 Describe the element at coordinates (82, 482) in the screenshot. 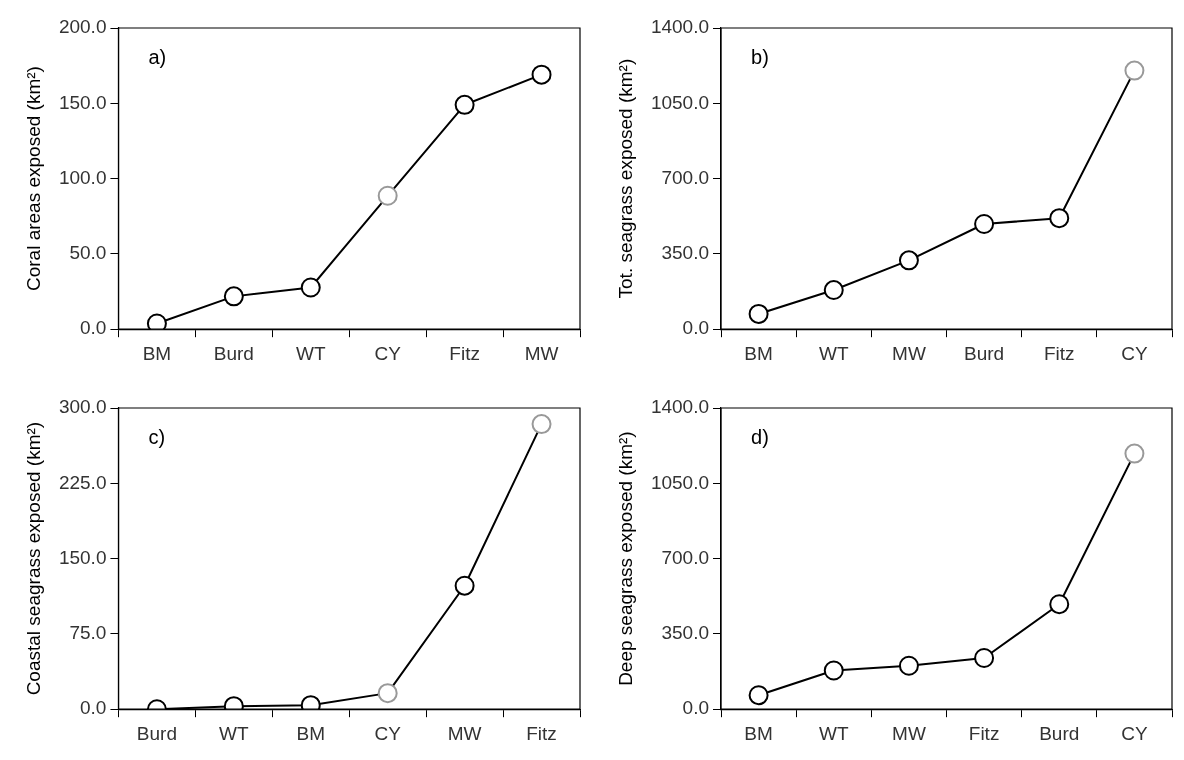

I see `y-tick-label: 225.0` at that location.